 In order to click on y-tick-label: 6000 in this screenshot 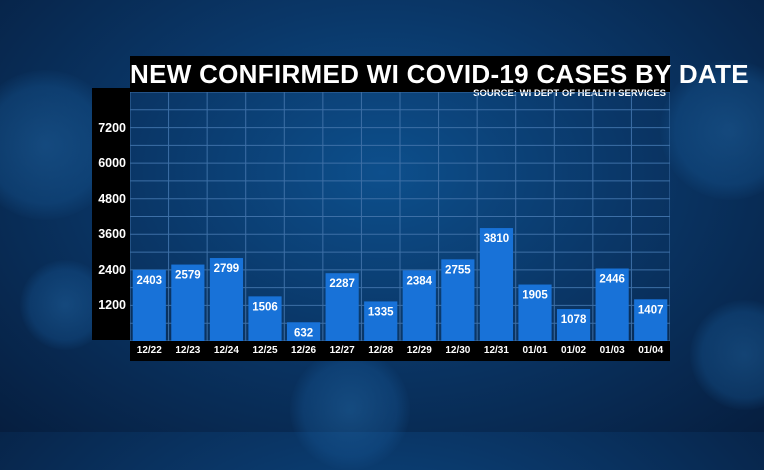, I will do `click(112, 163)`.